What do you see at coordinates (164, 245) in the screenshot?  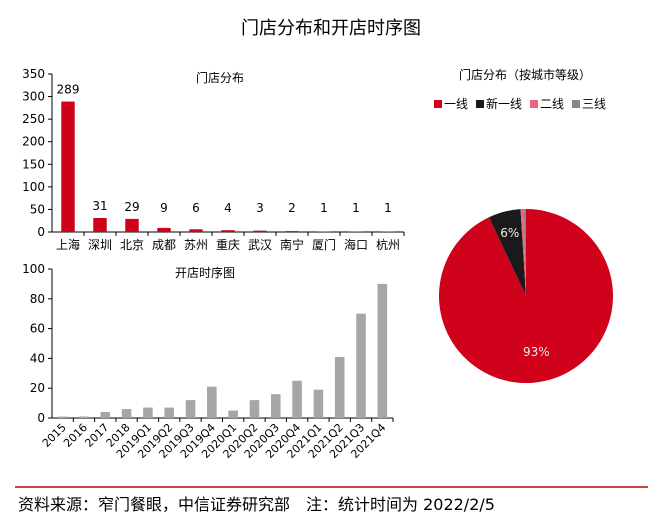 I see `x-tick-label: 成都` at bounding box center [164, 245].